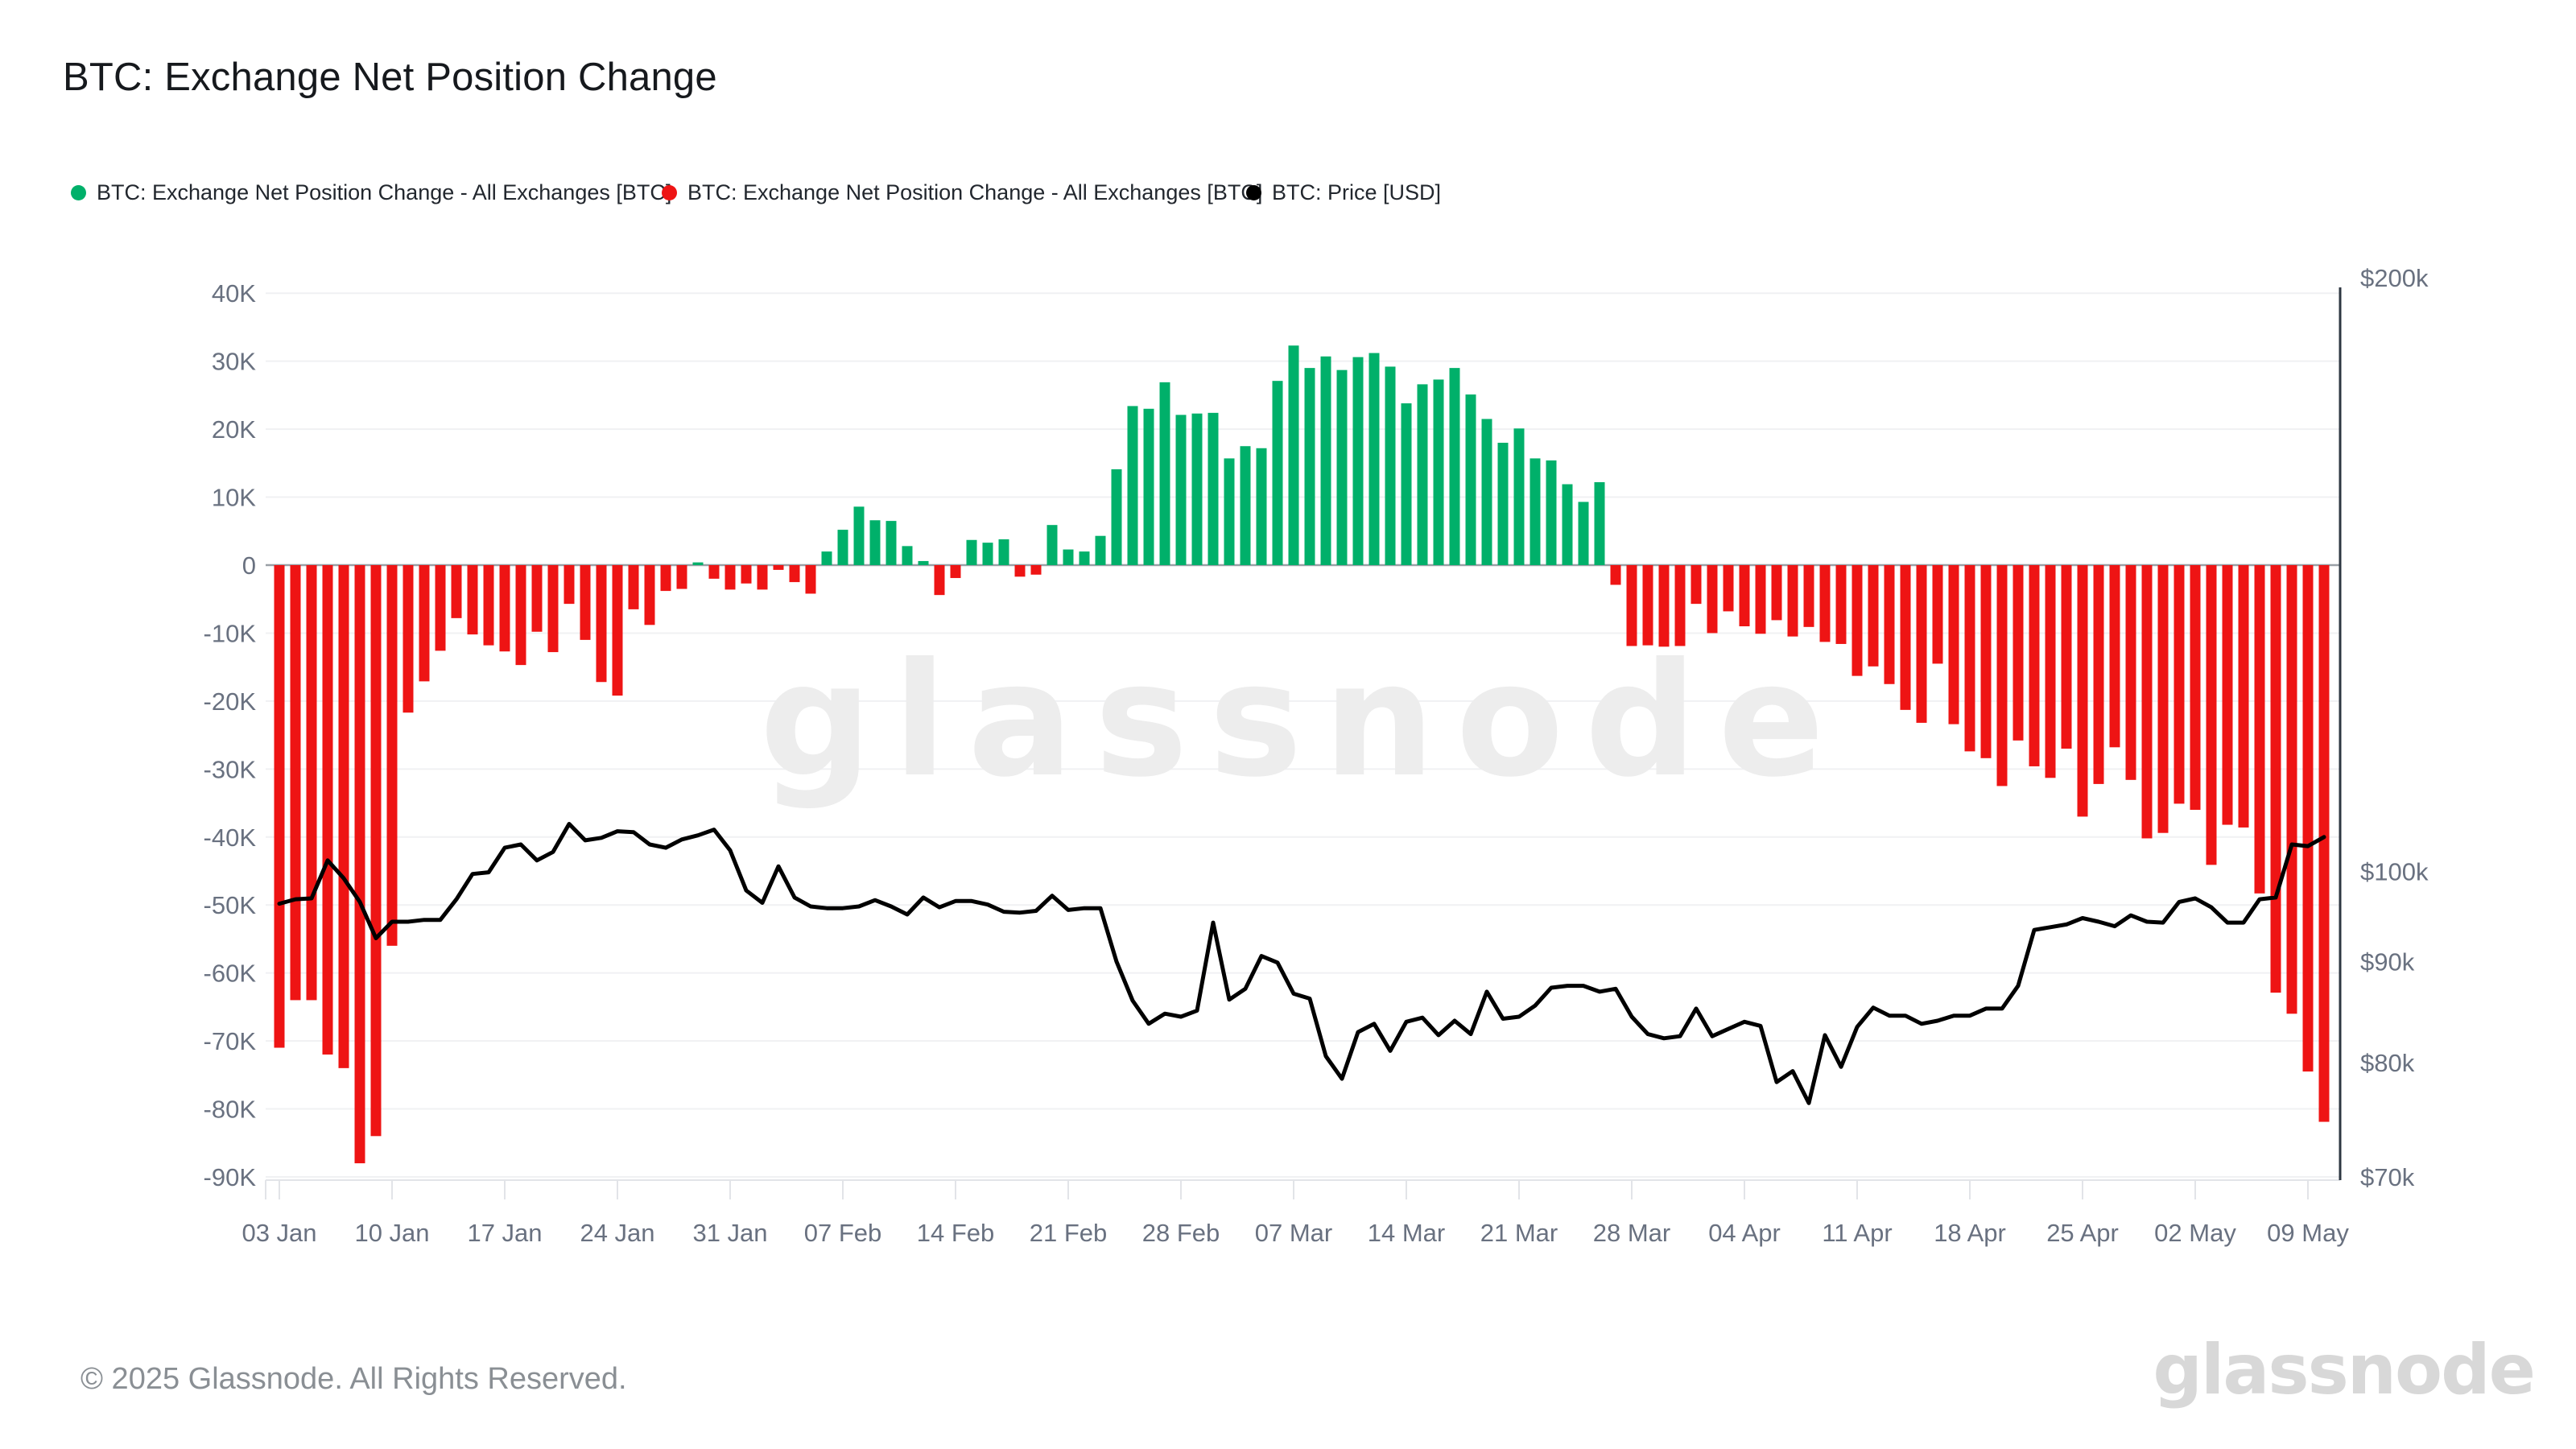 The image size is (2576, 1449). Describe the element at coordinates (231, 701) in the screenshot. I see `y-tick-label: -20K` at that location.